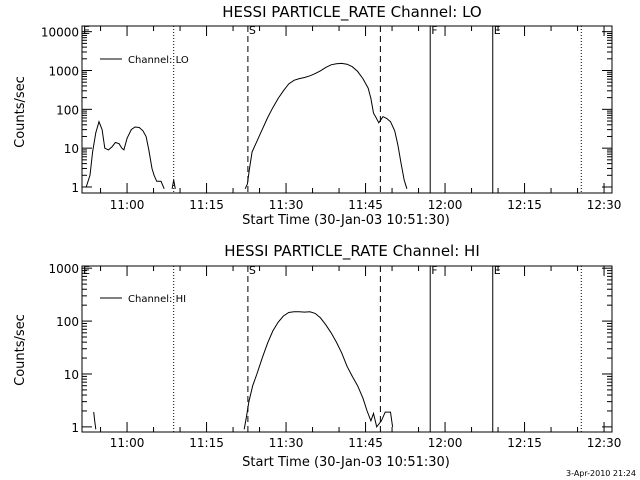 This screenshot has width=640, height=480. What do you see at coordinates (601, 473) in the screenshot?
I see `timestamp: 3-Apr-2010 21:24` at bounding box center [601, 473].